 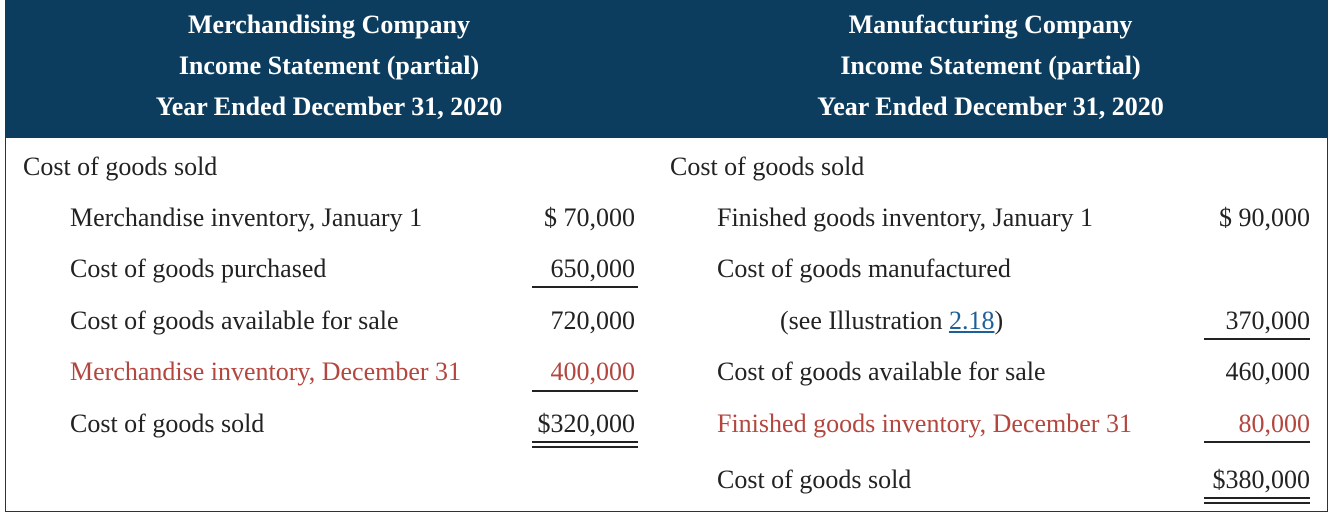 What do you see at coordinates (990, 106) in the screenshot?
I see `manuf-period: Year Ended December 31, 2020` at bounding box center [990, 106].